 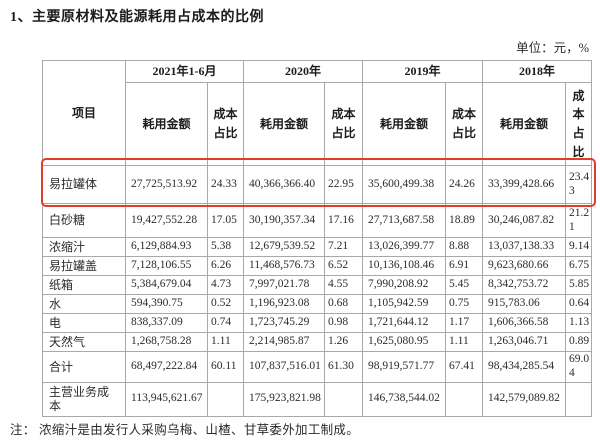 I want to click on amount-cell-2021h1: 1,268,758.28, so click(x=166, y=342).